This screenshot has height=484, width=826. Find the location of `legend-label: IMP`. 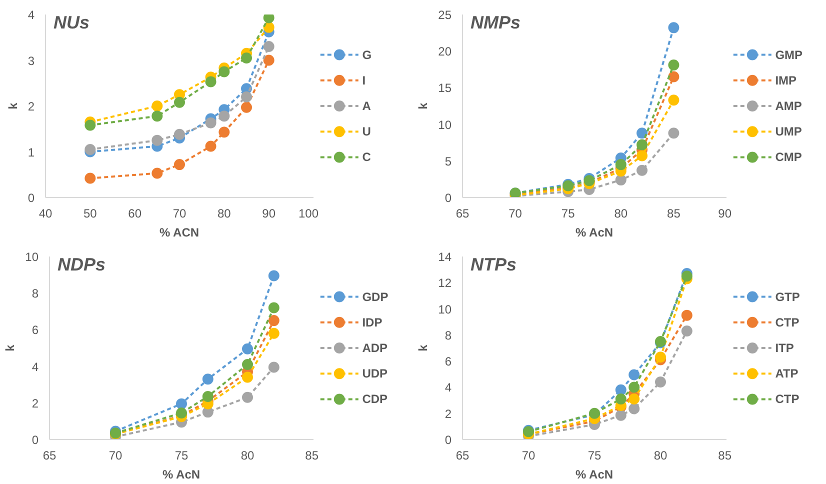

legend-label: IMP is located at coordinates (786, 80).